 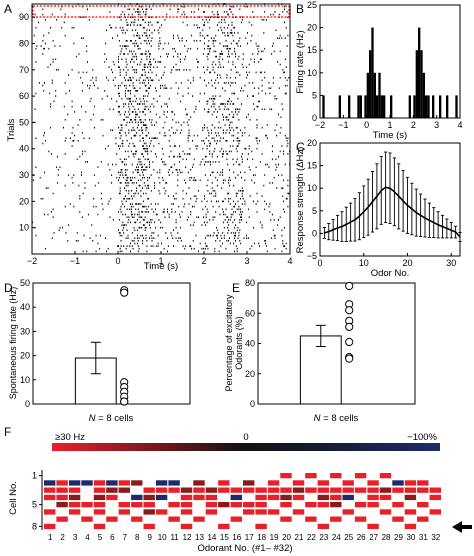 What do you see at coordinates (348, 537) in the screenshot?
I see `x-tick-label: 25` at bounding box center [348, 537].